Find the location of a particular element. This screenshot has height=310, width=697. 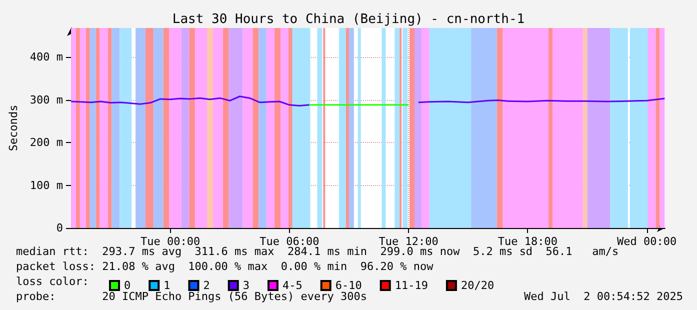

legend-label: 6-10 is located at coordinates (348, 285).